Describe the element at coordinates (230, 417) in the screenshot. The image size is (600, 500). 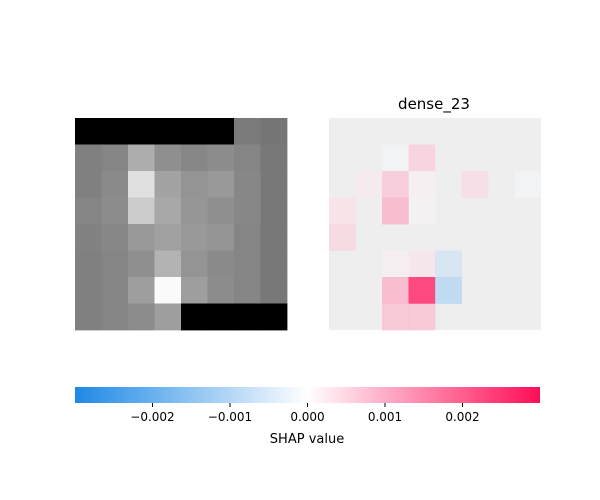
I see `colorbar-tick-label: −0.001` at that location.